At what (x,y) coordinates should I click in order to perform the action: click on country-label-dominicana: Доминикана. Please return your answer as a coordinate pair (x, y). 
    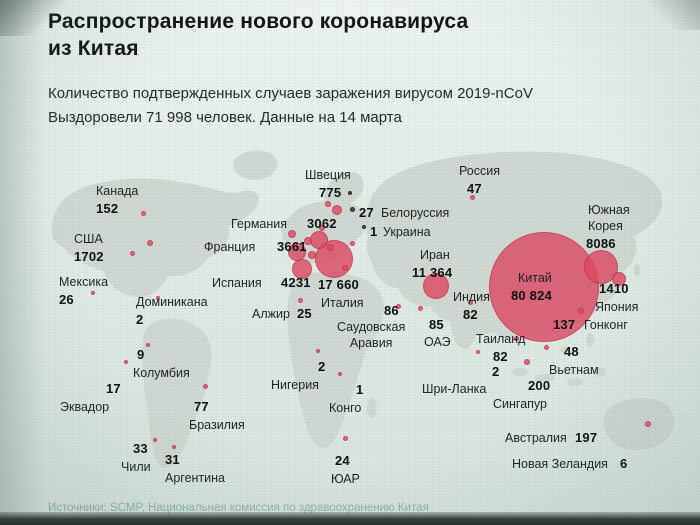
    Looking at the image, I should click on (172, 302).